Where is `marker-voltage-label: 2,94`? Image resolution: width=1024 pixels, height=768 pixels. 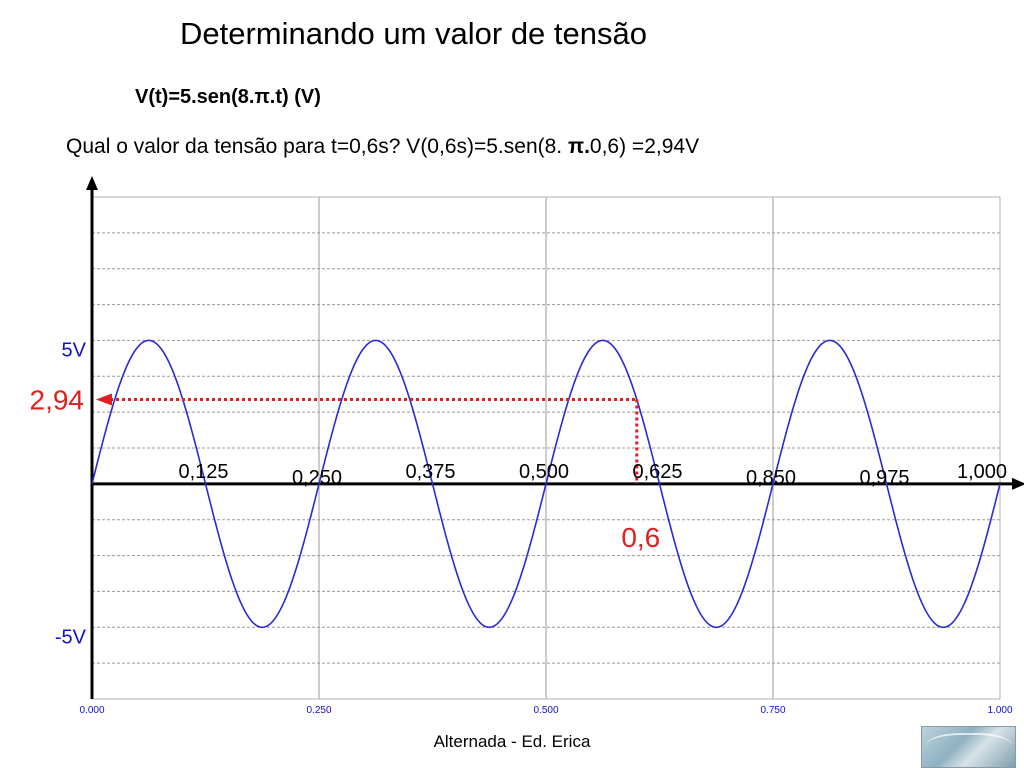 marker-voltage-label: 2,94 is located at coordinates (57, 400).